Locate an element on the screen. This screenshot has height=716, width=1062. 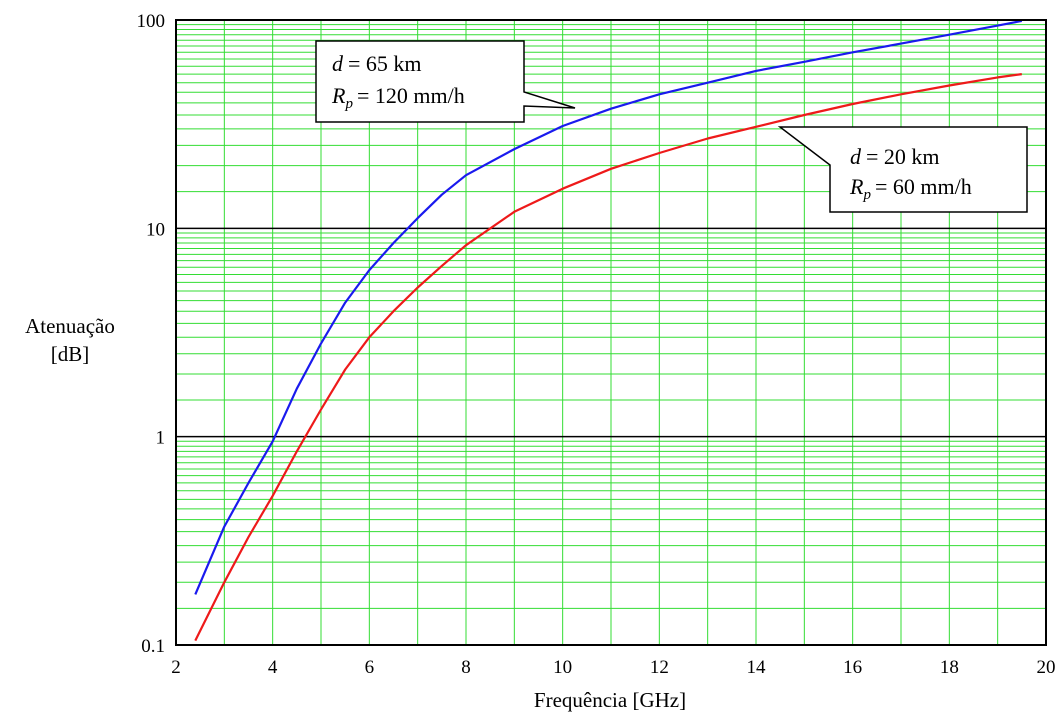
callout-series-2-line2: Rp = 60 mm/h is located at coordinates (910, 188).